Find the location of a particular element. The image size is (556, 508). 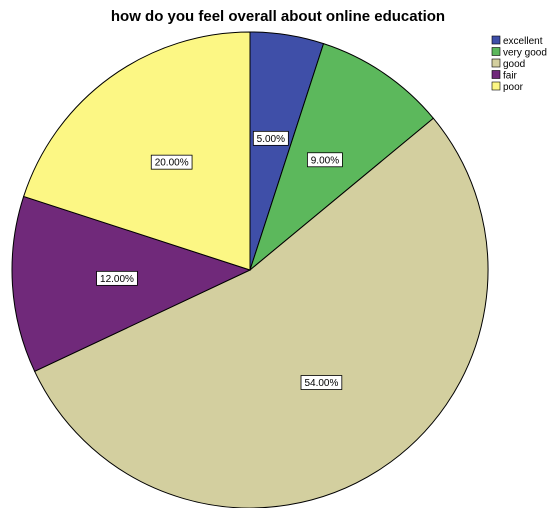

legend-item-excellent: excellent is located at coordinates (517, 41).